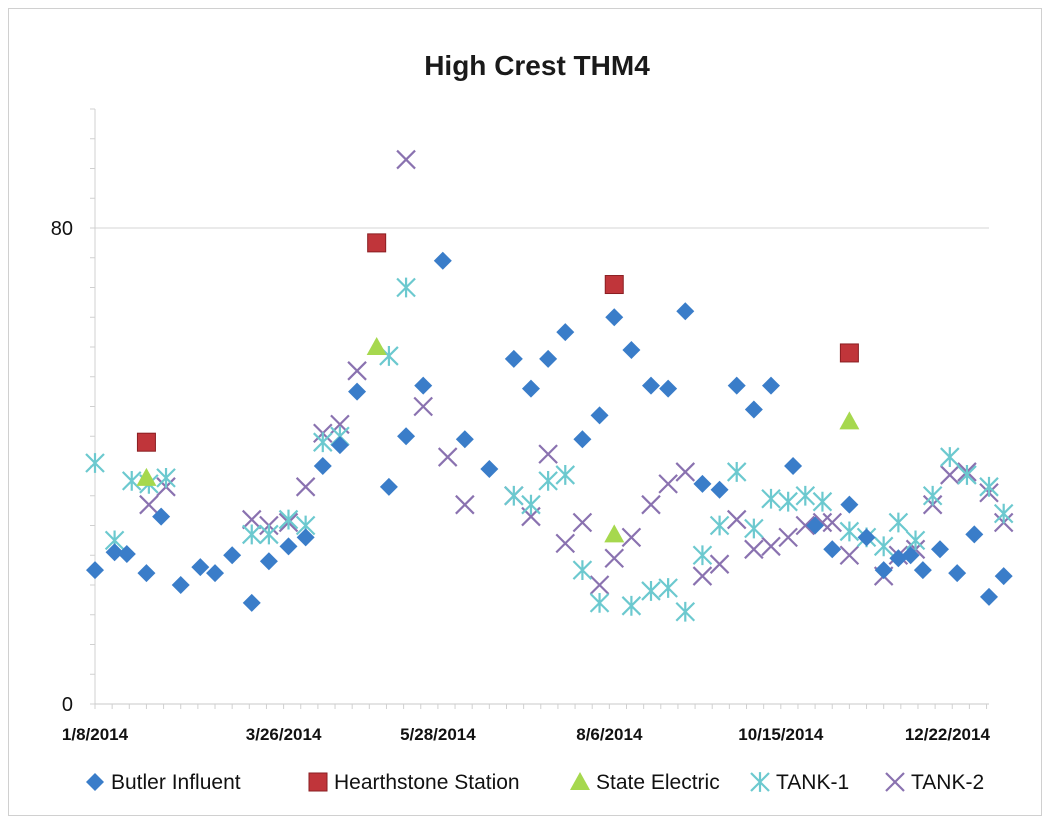 The image size is (1050, 825). I want to click on chart-title: High Crest THM4, so click(537, 65).